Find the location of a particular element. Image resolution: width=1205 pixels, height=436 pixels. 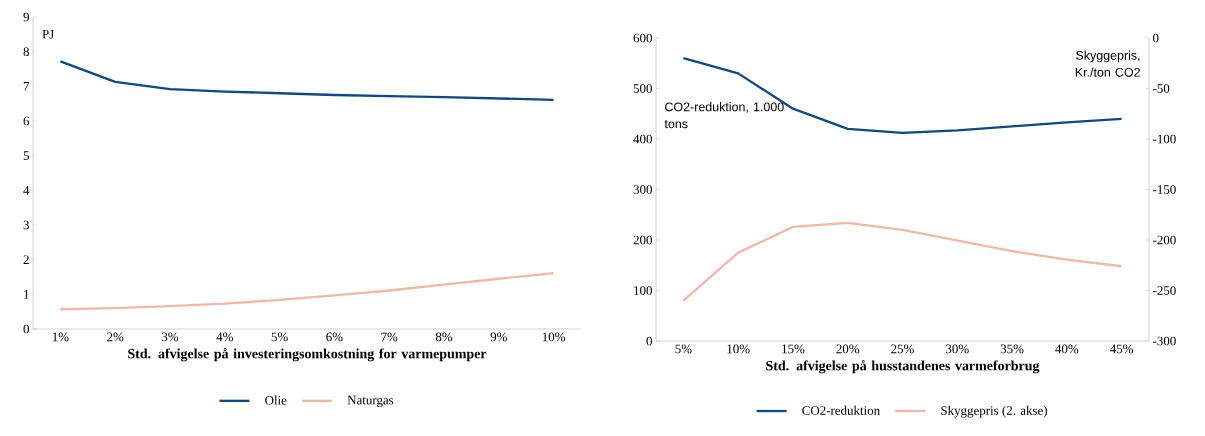

y-tick-label: 3 is located at coordinates (26, 225).